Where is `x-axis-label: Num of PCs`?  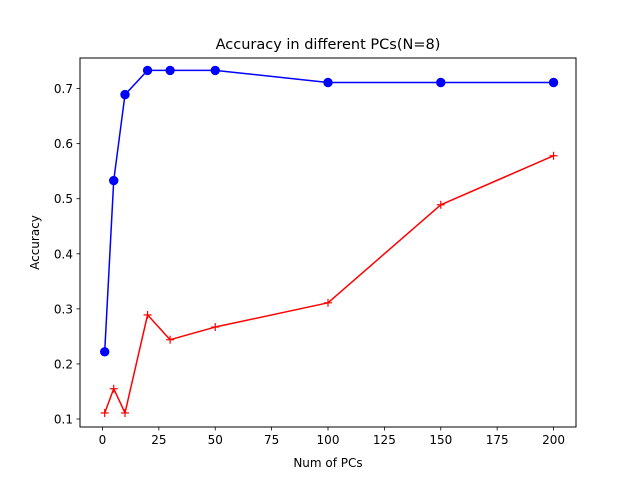 x-axis-label: Num of PCs is located at coordinates (327, 463).